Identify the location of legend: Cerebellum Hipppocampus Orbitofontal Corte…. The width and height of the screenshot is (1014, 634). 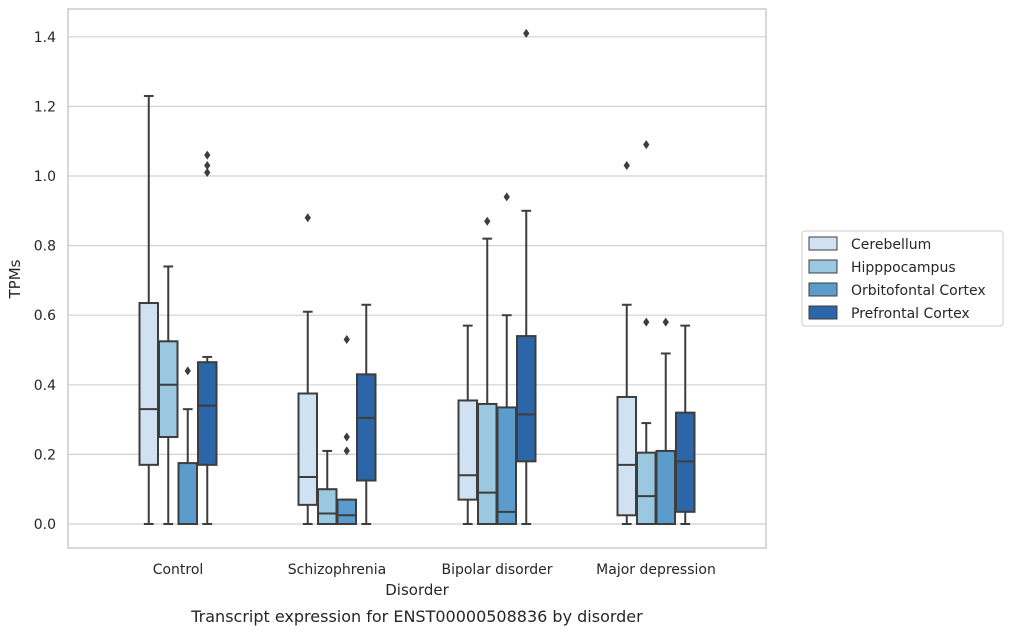
(902, 278).